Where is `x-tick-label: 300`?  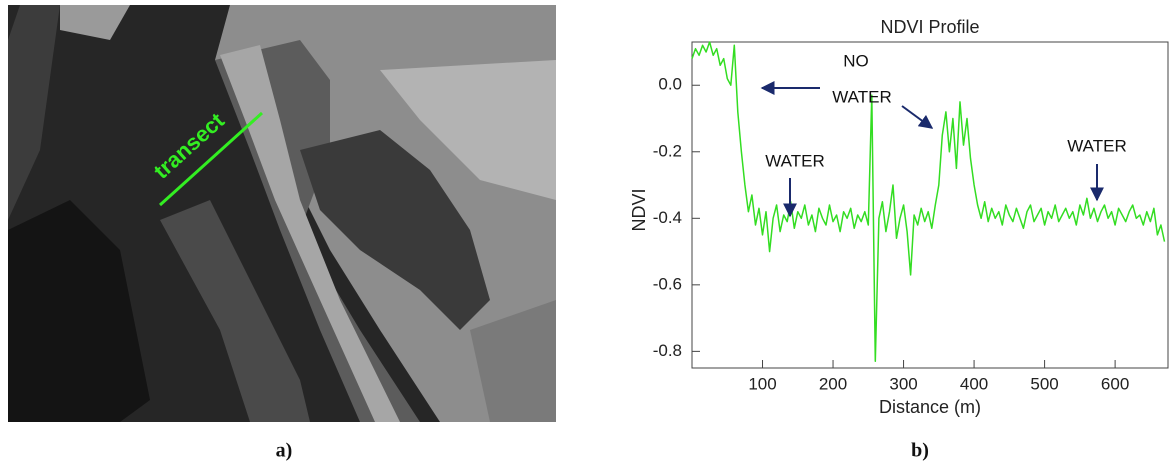
x-tick-label: 300 is located at coordinates (903, 383).